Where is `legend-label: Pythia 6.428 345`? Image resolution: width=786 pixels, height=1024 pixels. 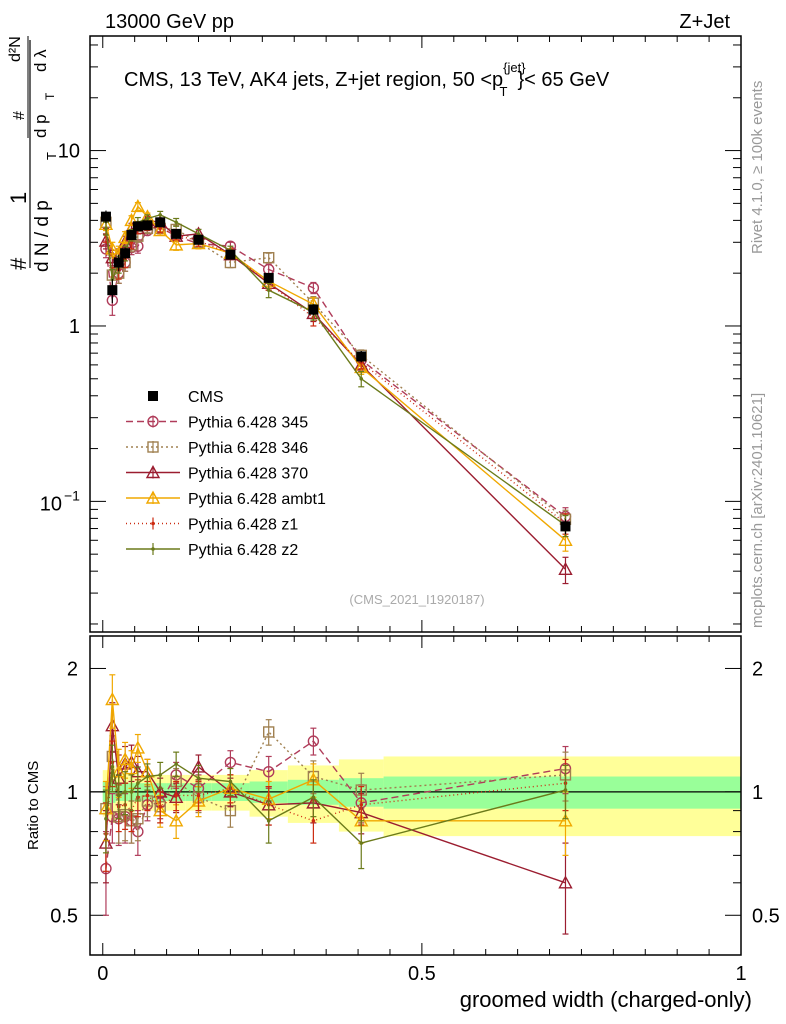 legend-label: Pythia 6.428 345 is located at coordinates (248, 423).